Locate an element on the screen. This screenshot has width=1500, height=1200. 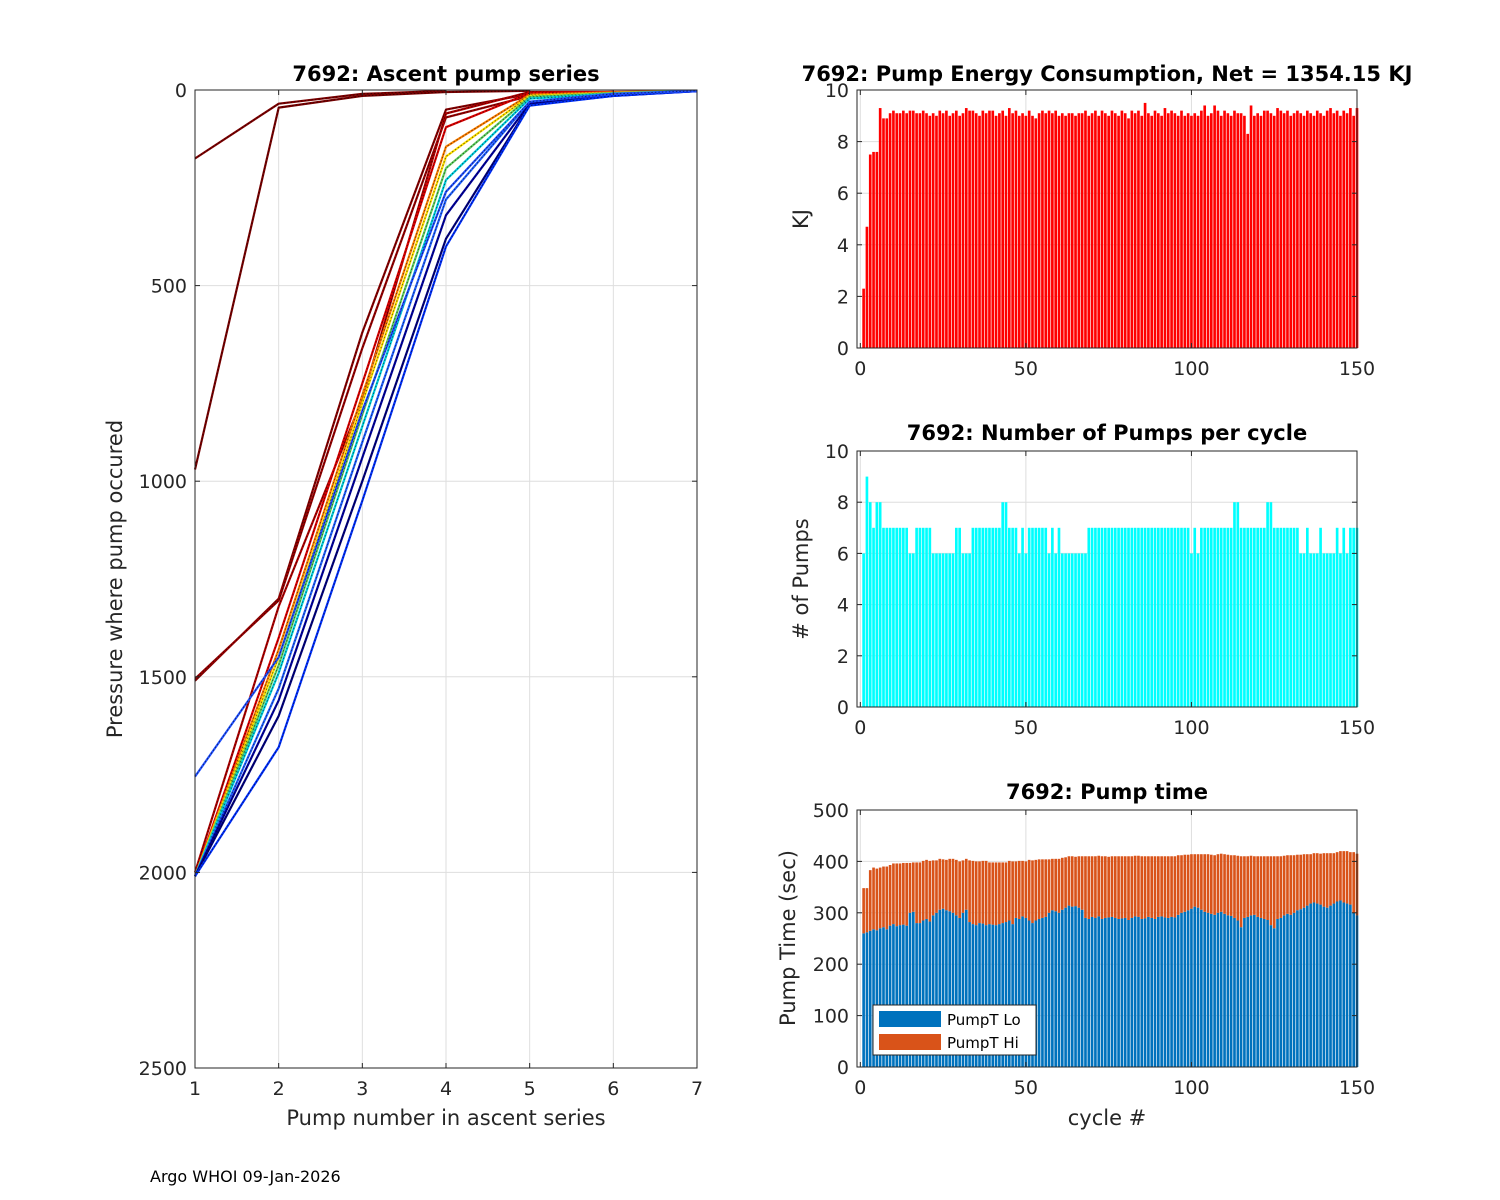
ascent-xtick-label: 7 is located at coordinates (697, 1089).